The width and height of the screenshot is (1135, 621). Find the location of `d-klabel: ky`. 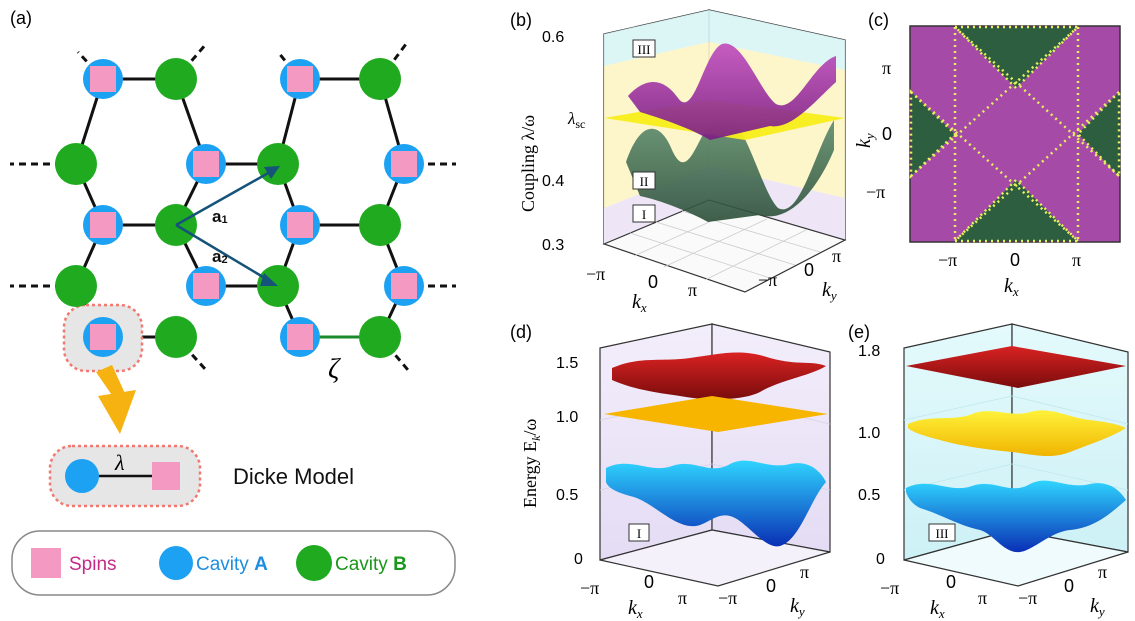

d-klabel: ky is located at coordinates (797, 607).